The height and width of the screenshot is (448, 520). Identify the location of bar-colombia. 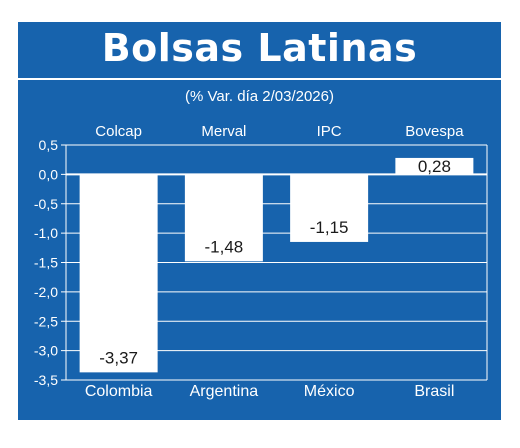
(118, 273).